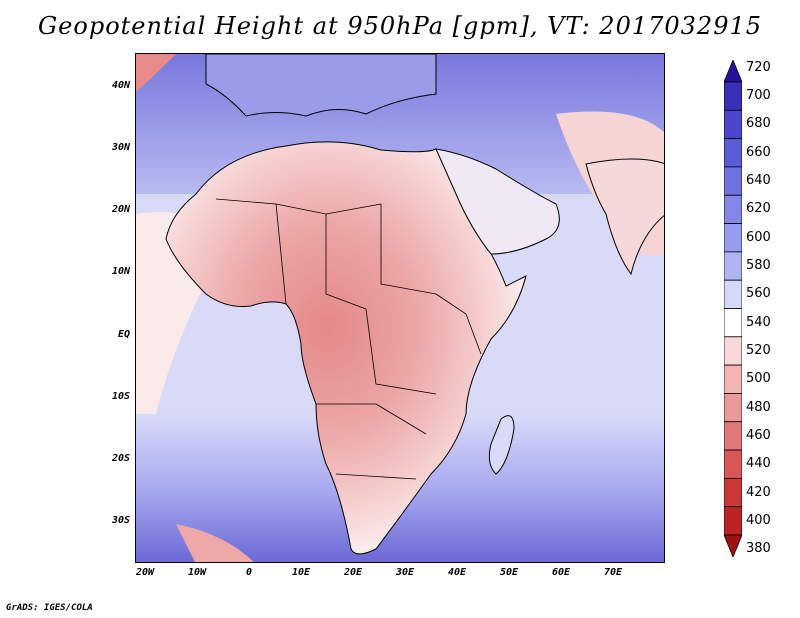 This screenshot has width=800, height=618. What do you see at coordinates (758, 549) in the screenshot?
I see `colorbar-tick-label: 380` at bounding box center [758, 549].